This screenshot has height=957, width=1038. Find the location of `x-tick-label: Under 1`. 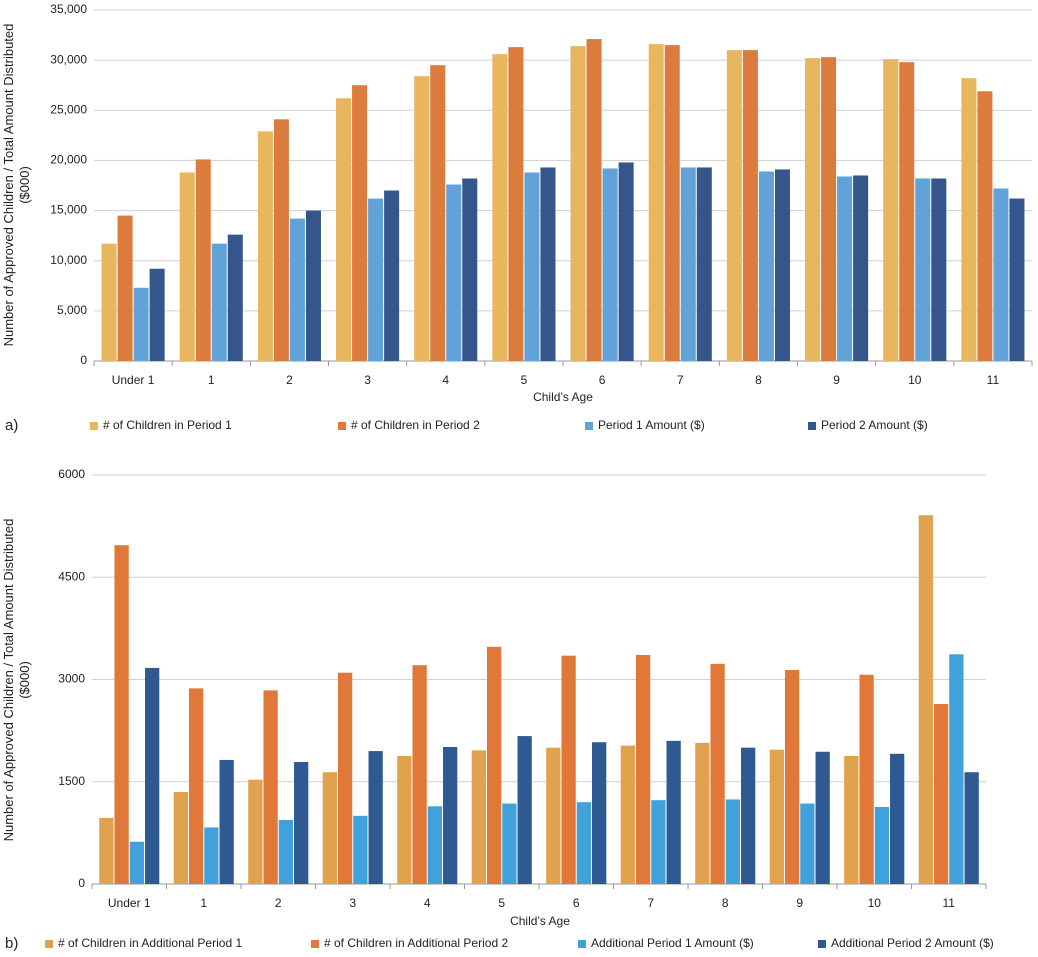

x-tick-label: Under 1 is located at coordinates (129, 903).